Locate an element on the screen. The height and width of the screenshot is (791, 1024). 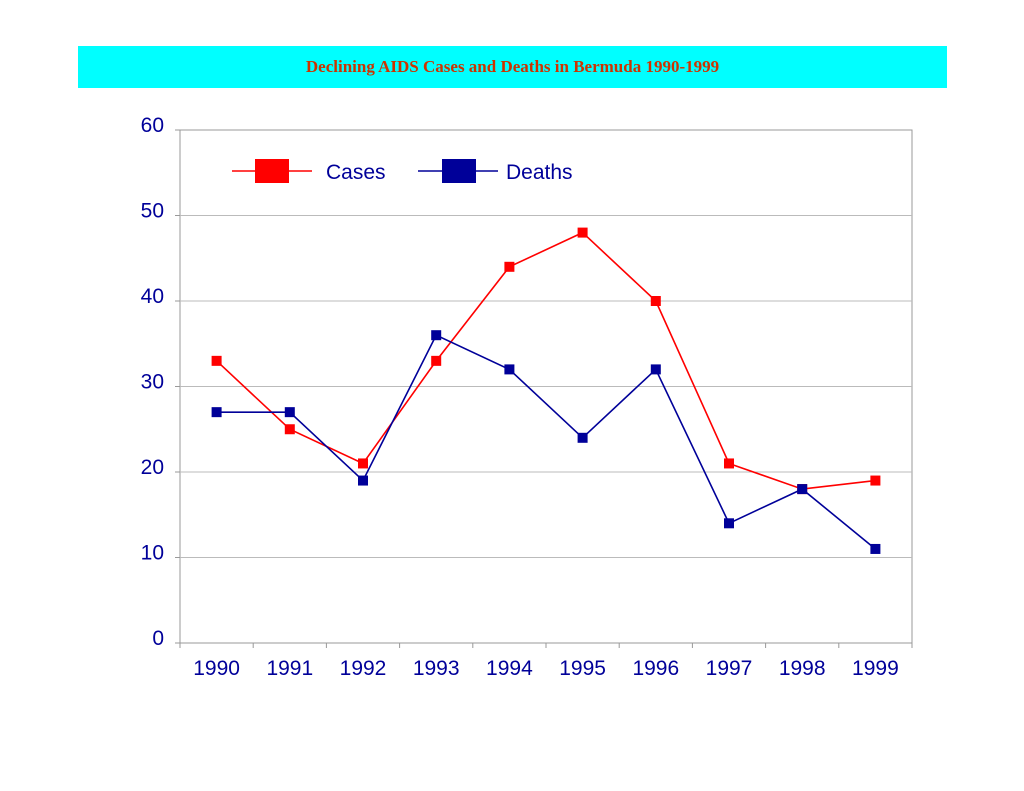
x-tick-label: 1999 is located at coordinates (875, 668).